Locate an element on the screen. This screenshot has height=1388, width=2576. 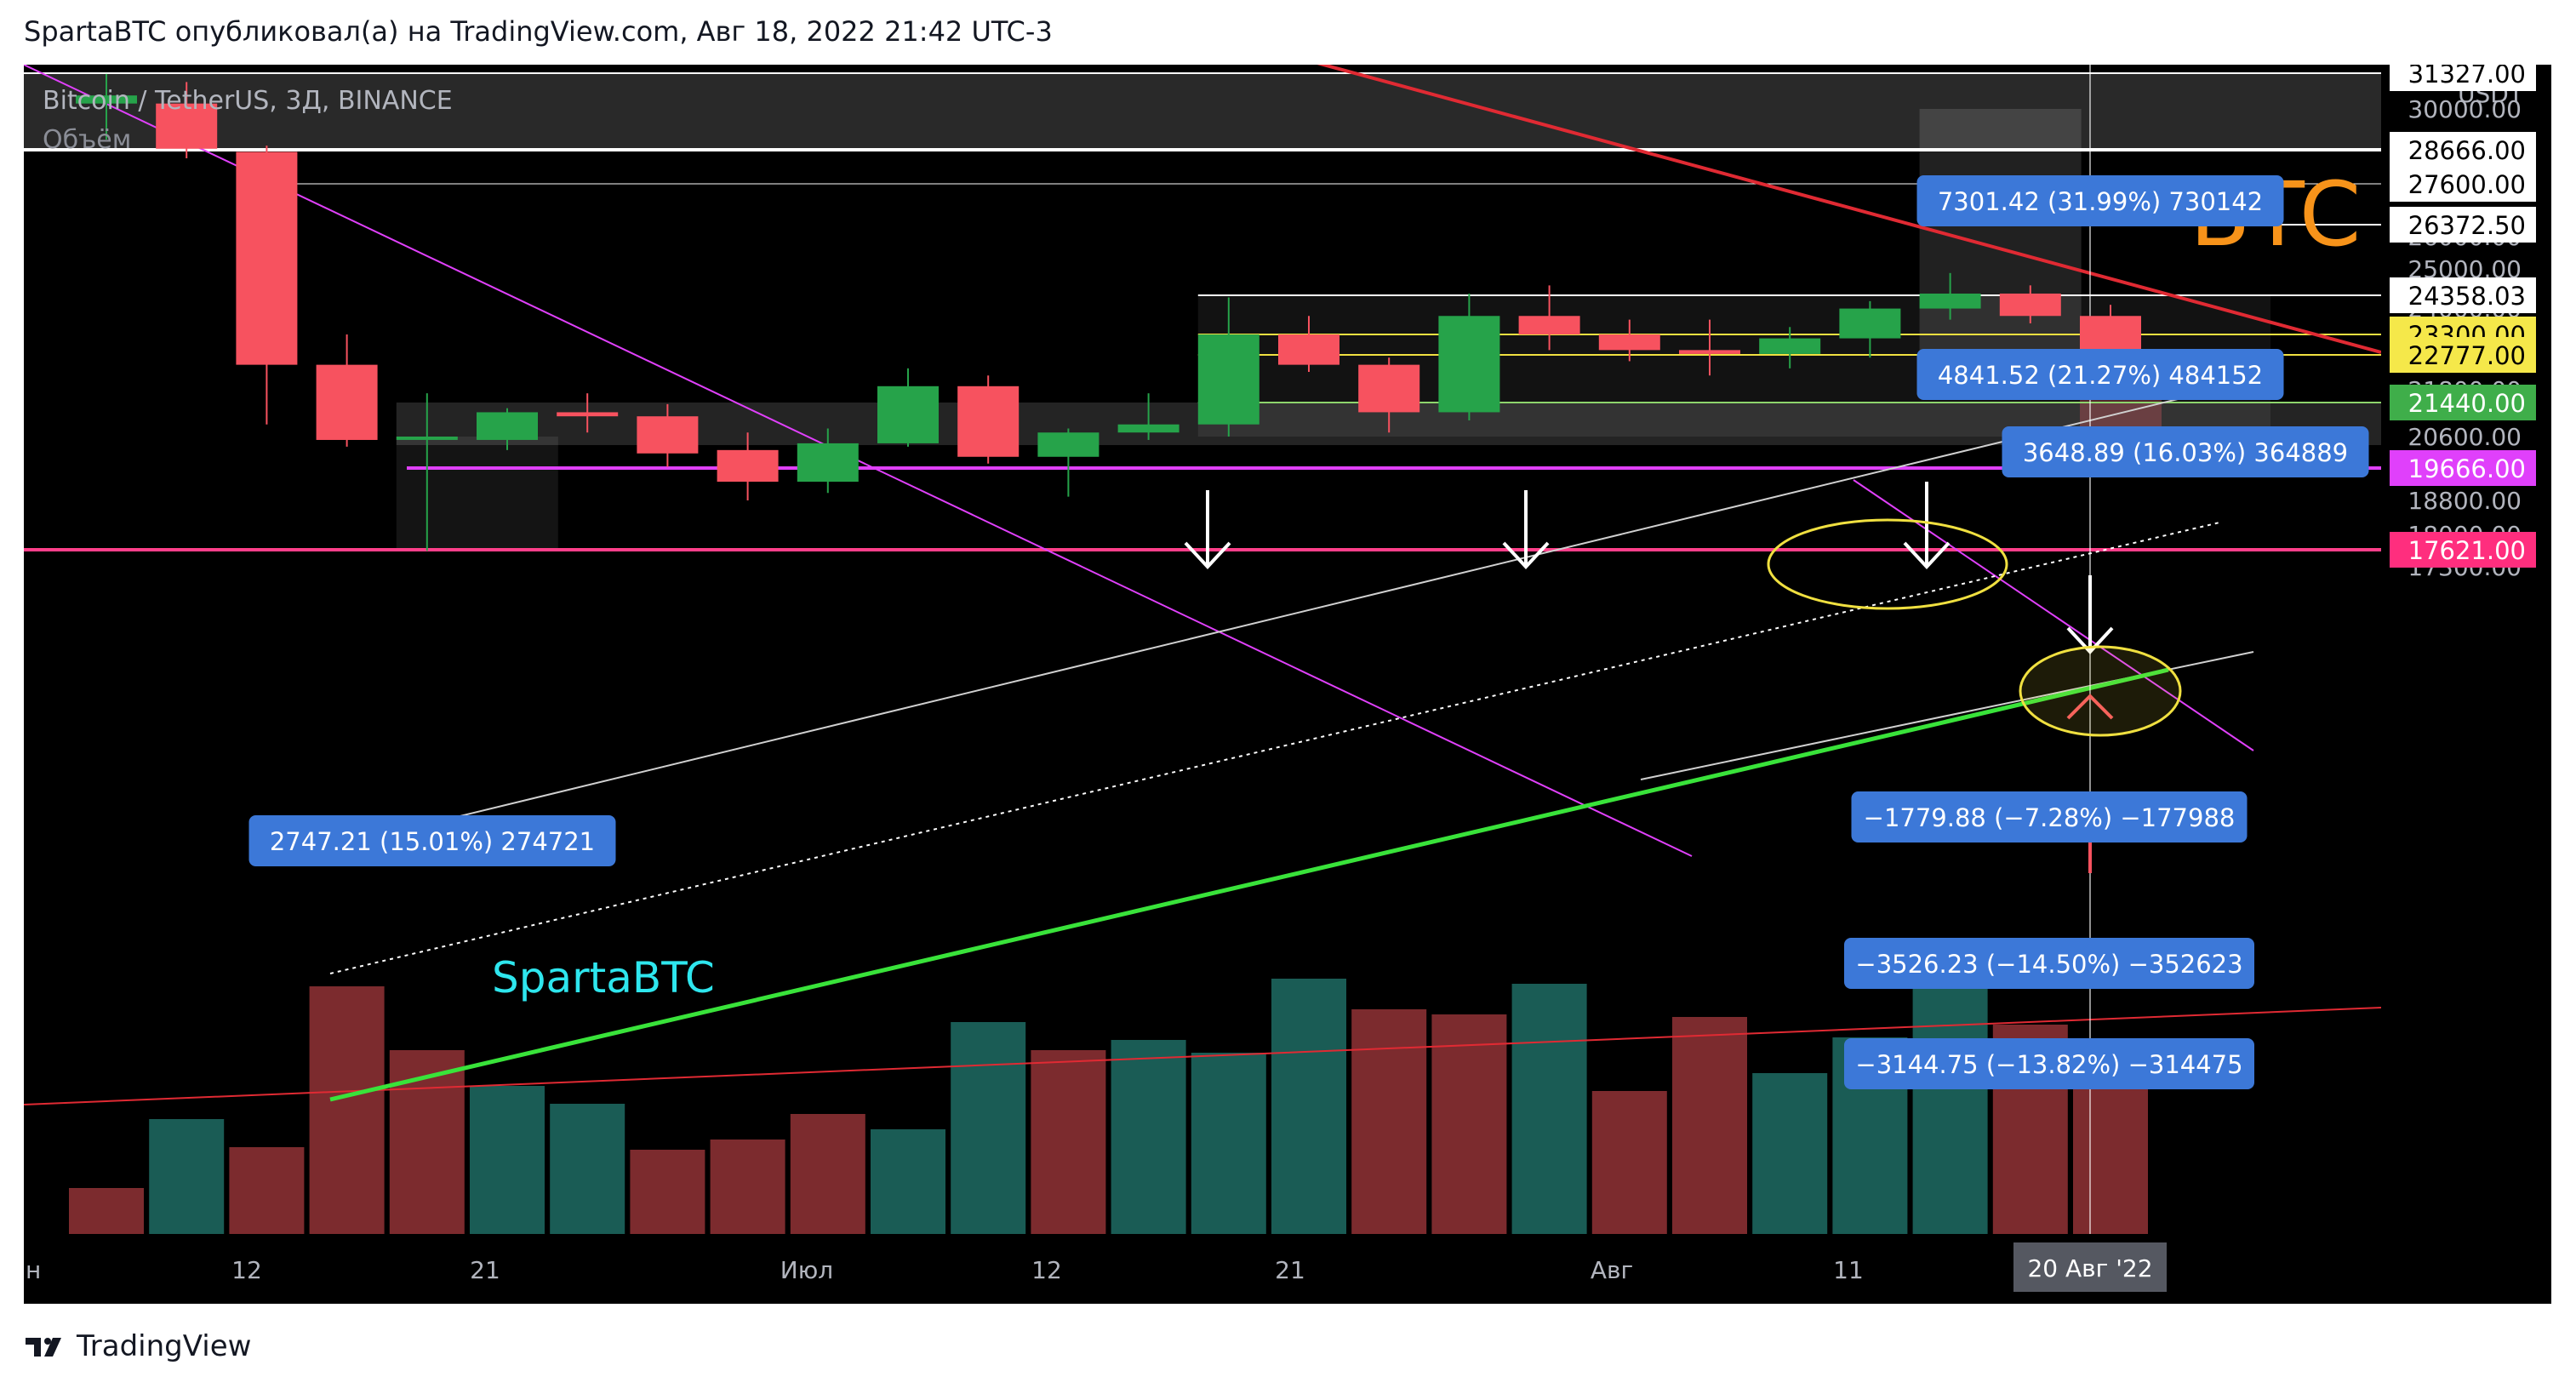
price-level-tag: 19666.00 is located at coordinates (2463, 468).